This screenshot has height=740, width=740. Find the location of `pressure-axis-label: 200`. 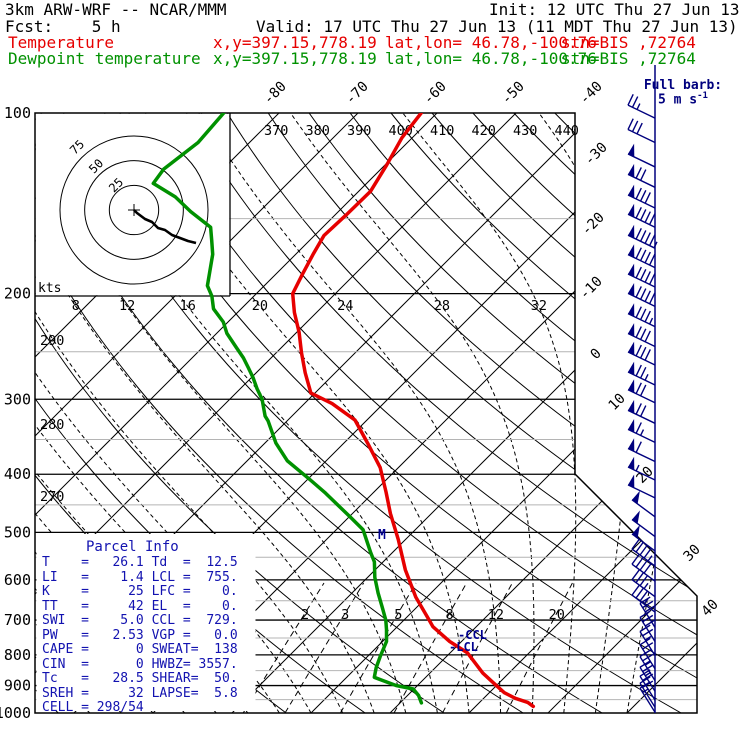

pressure-axis-label: 200 is located at coordinates (17, 294).